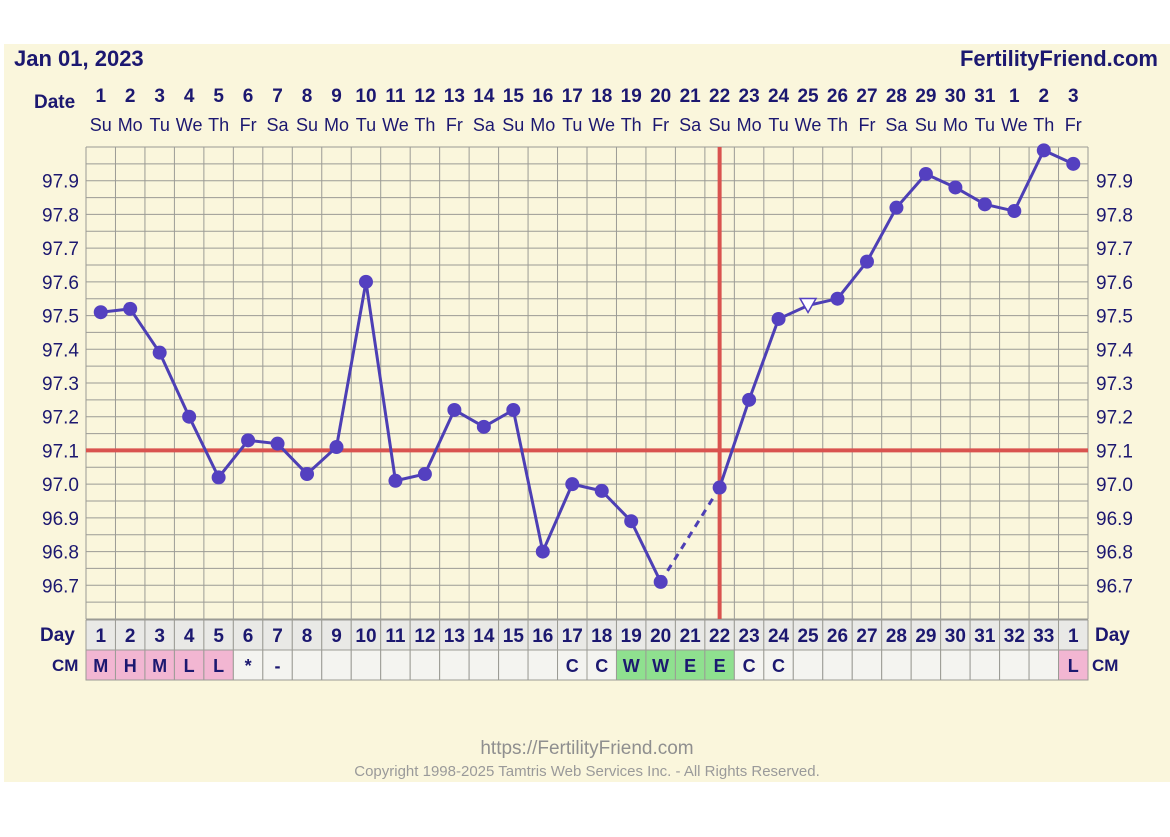 The image size is (1170, 837). Describe the element at coordinates (985, 636) in the screenshot. I see `cycle-day-label: 31` at that location.